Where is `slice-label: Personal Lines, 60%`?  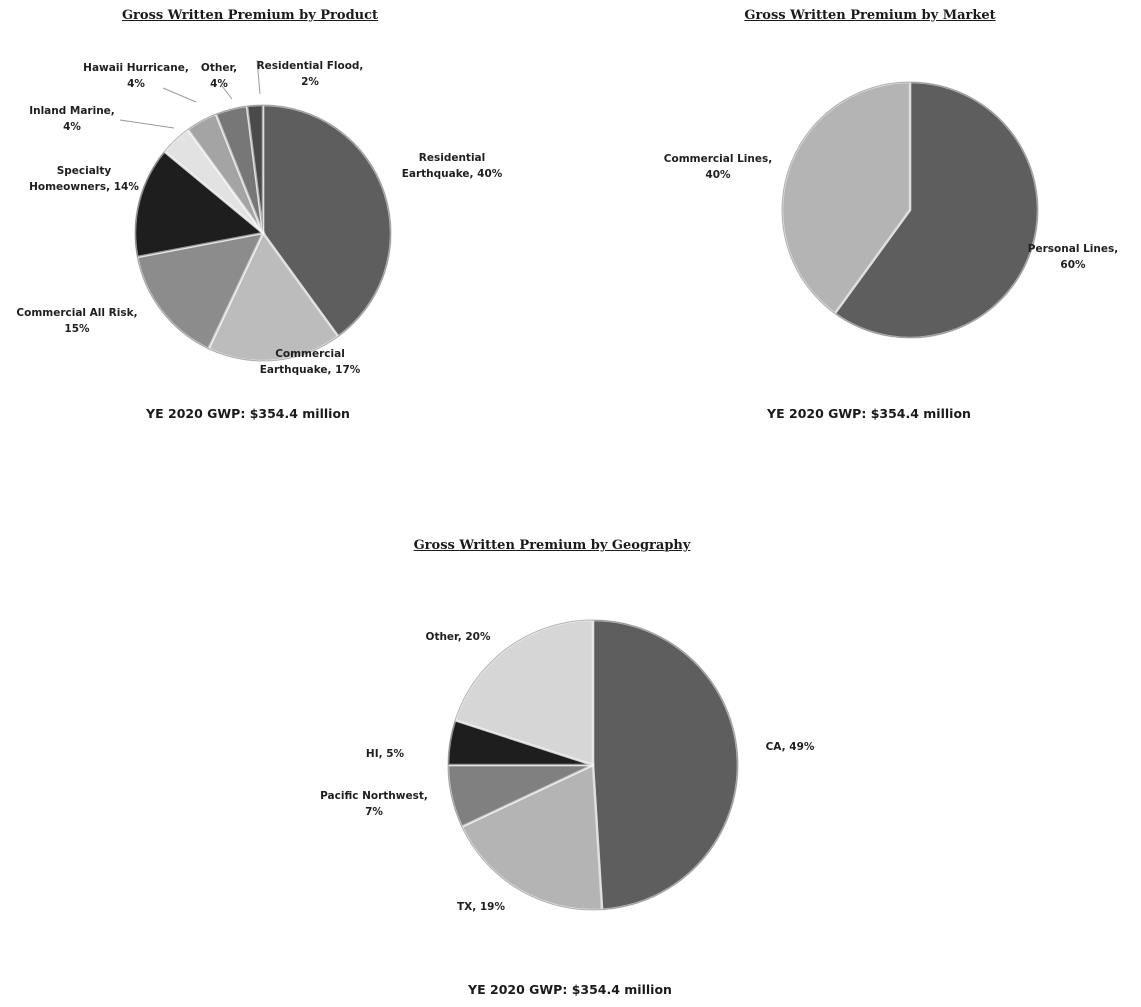 slice-label: Personal Lines, 60% is located at coordinates (1073, 257).